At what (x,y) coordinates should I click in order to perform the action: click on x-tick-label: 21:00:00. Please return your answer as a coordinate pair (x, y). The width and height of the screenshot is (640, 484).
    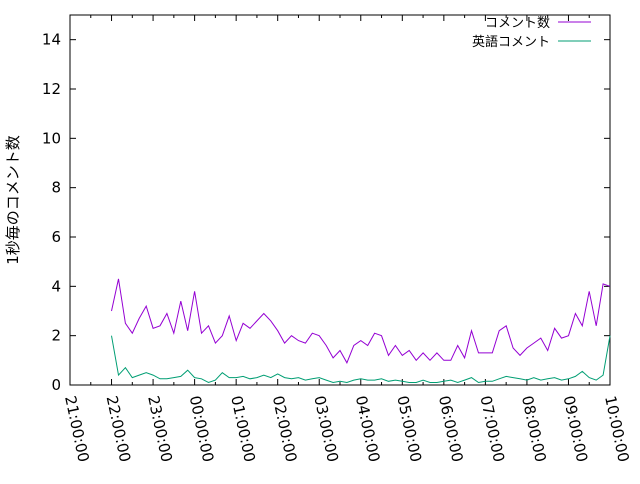
    Looking at the image, I should click on (77, 429).